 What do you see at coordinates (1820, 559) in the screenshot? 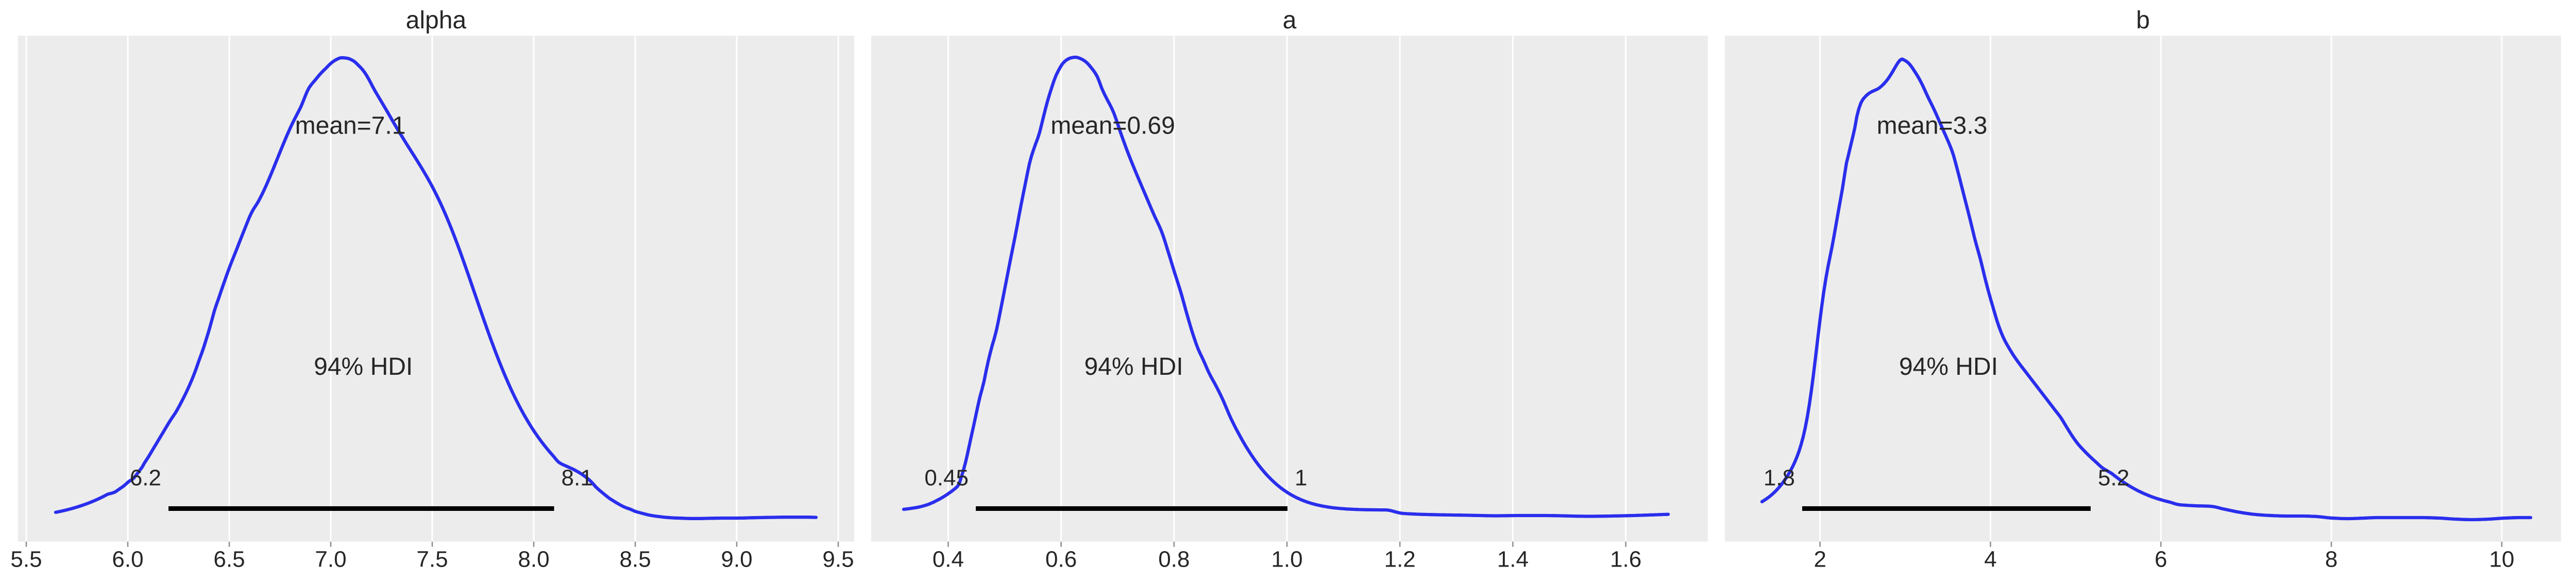
I see `svg-text: 2` at bounding box center [1820, 559].